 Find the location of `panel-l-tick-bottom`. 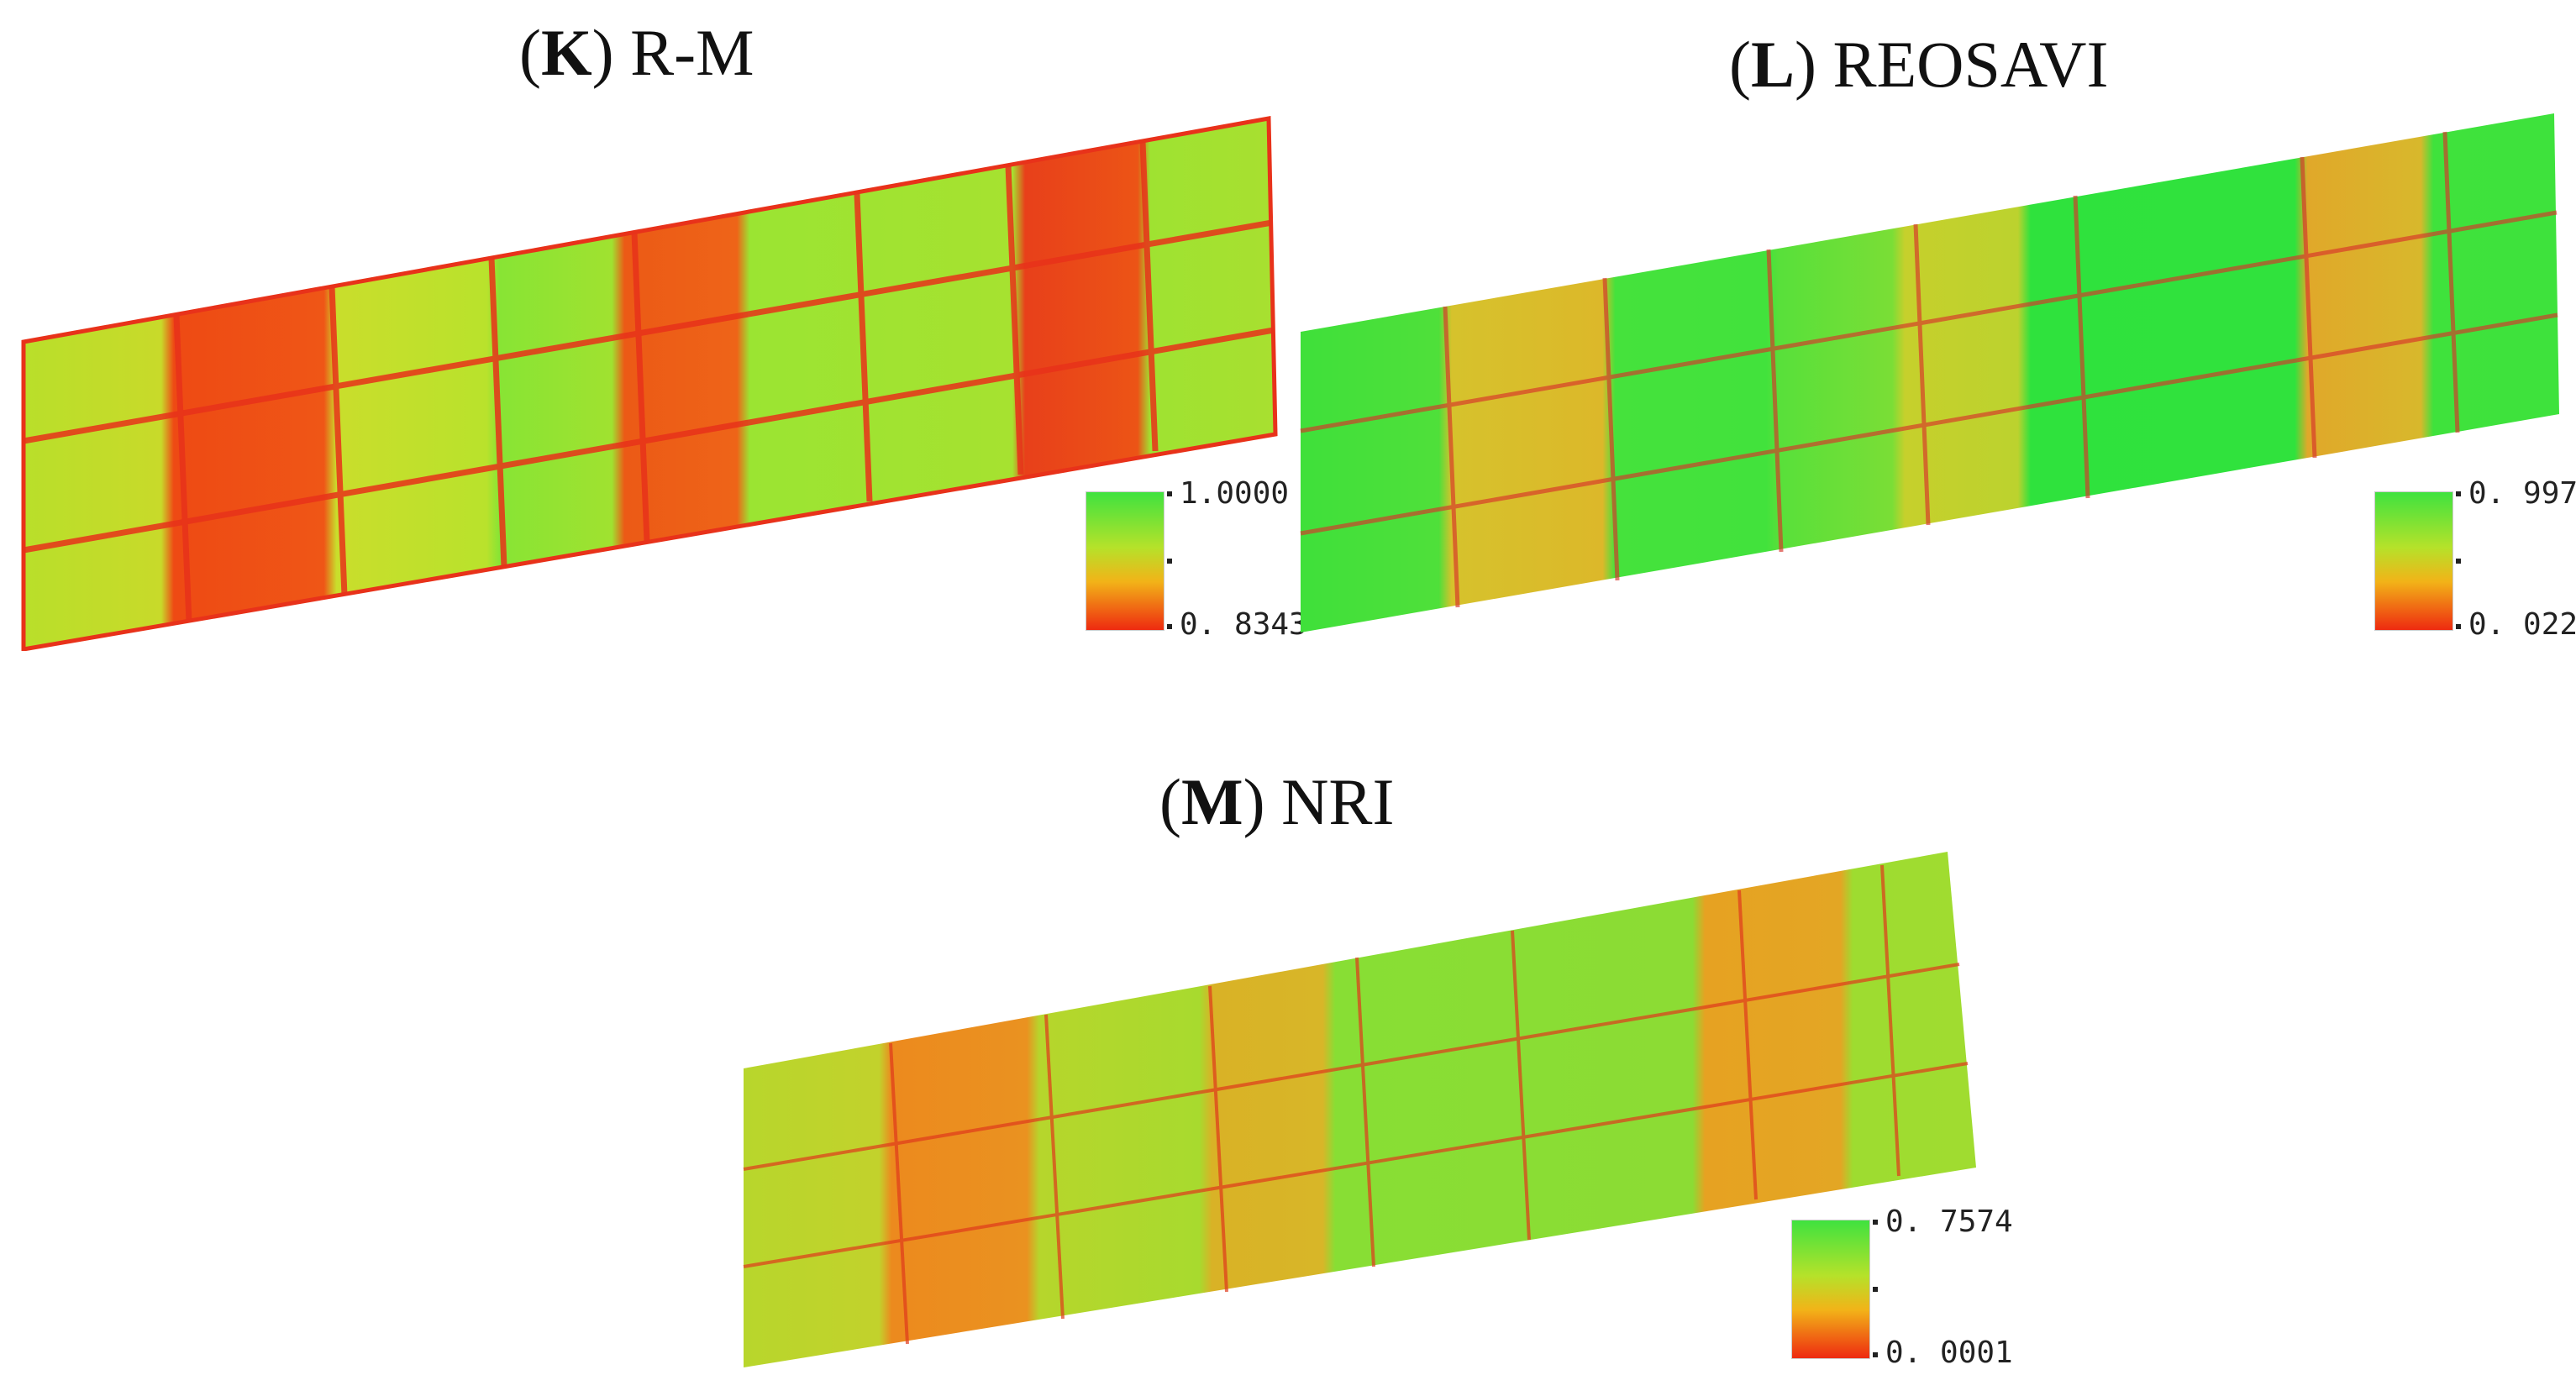

panel-l-tick-bottom is located at coordinates (2458, 626).